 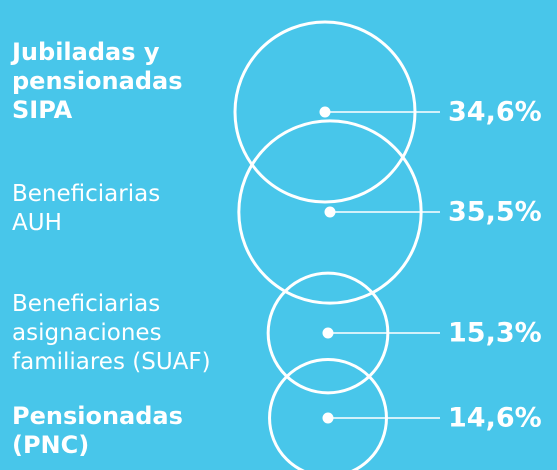 I want to click on value-label: 35,5%, so click(x=495, y=212).